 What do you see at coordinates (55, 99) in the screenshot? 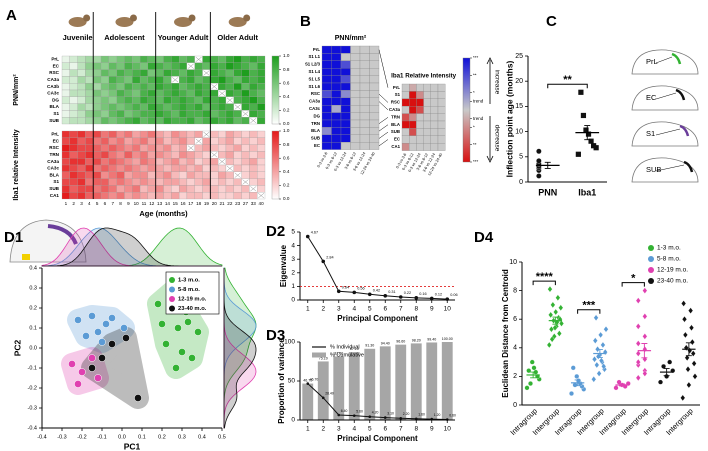
I see `row-label: DG` at bounding box center [55, 99].